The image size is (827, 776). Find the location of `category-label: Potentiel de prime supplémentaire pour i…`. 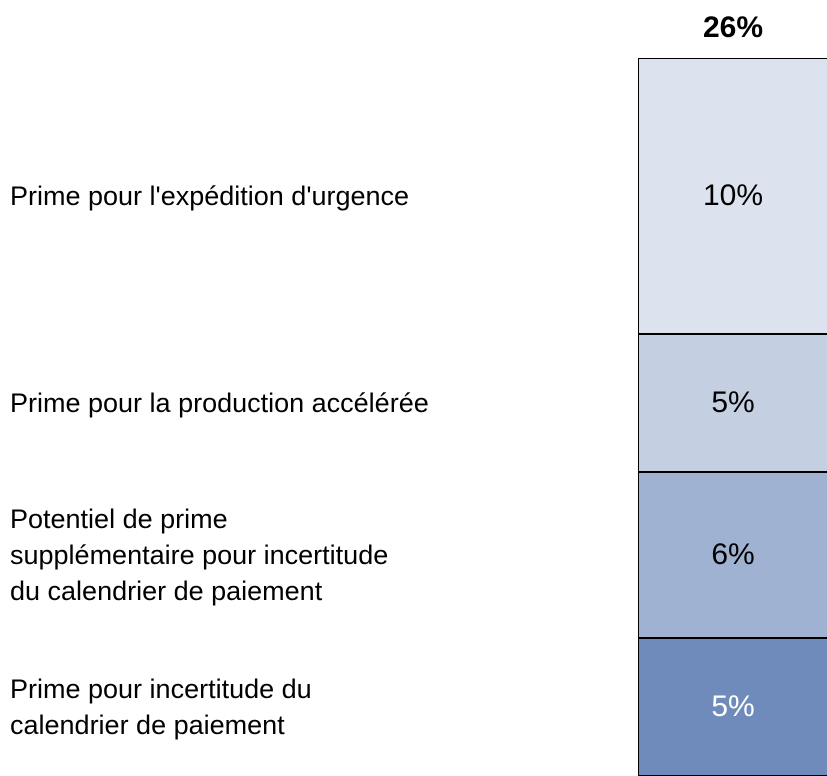

category-label: Potentiel de prime supplémentaire pour i… is located at coordinates (199, 555).